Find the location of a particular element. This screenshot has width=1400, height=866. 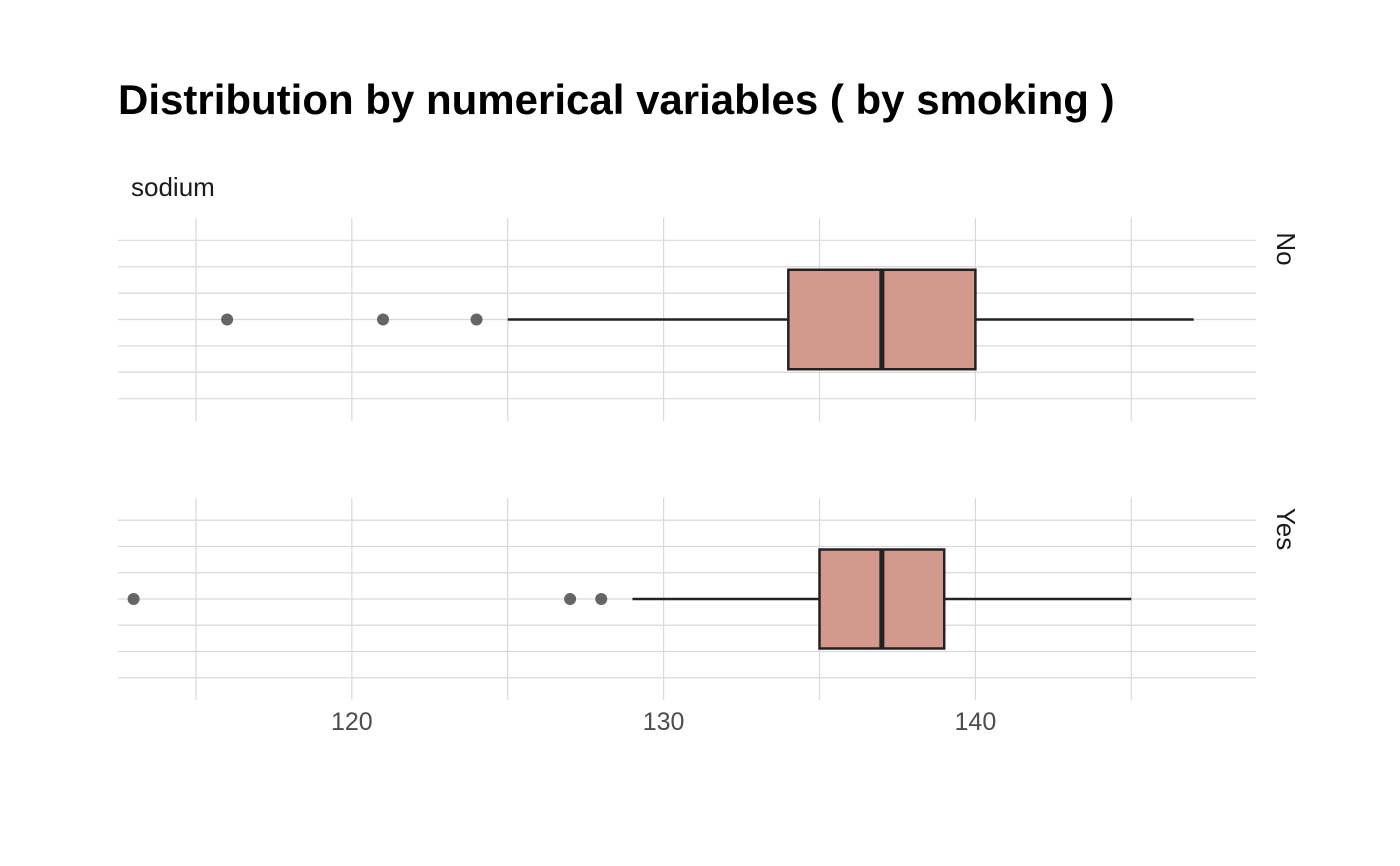

variable-strip-label: sodium is located at coordinates (173, 187).